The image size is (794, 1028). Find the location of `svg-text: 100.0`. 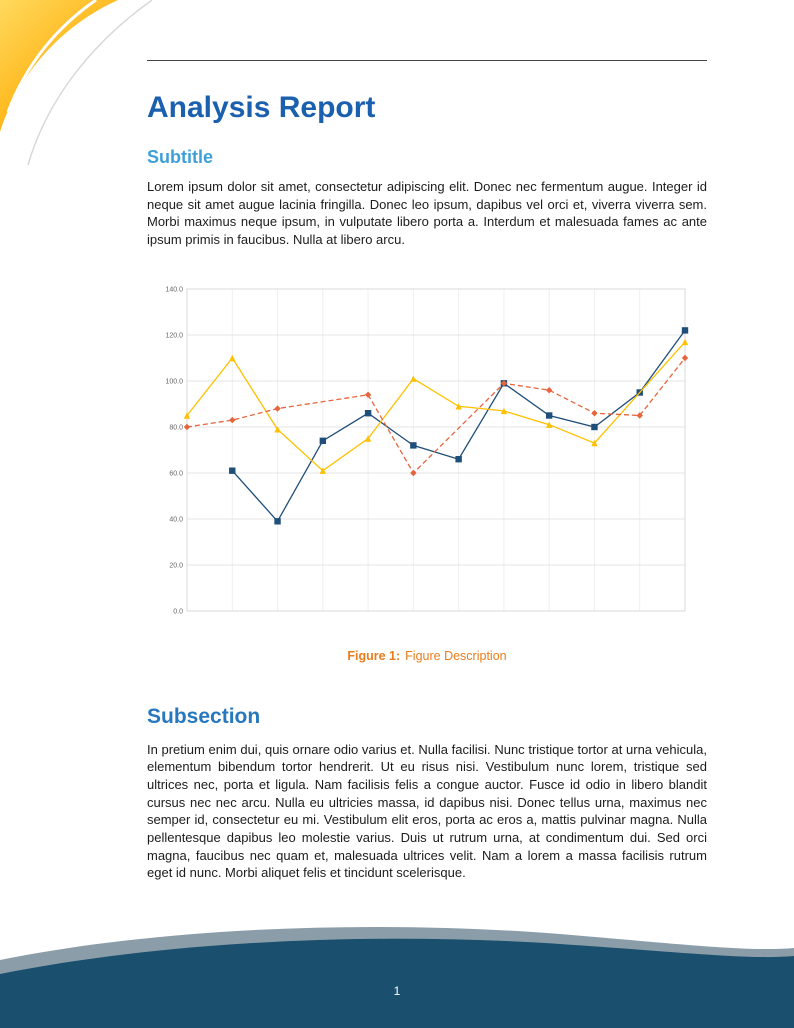

svg-text: 100.0 is located at coordinates (174, 381).